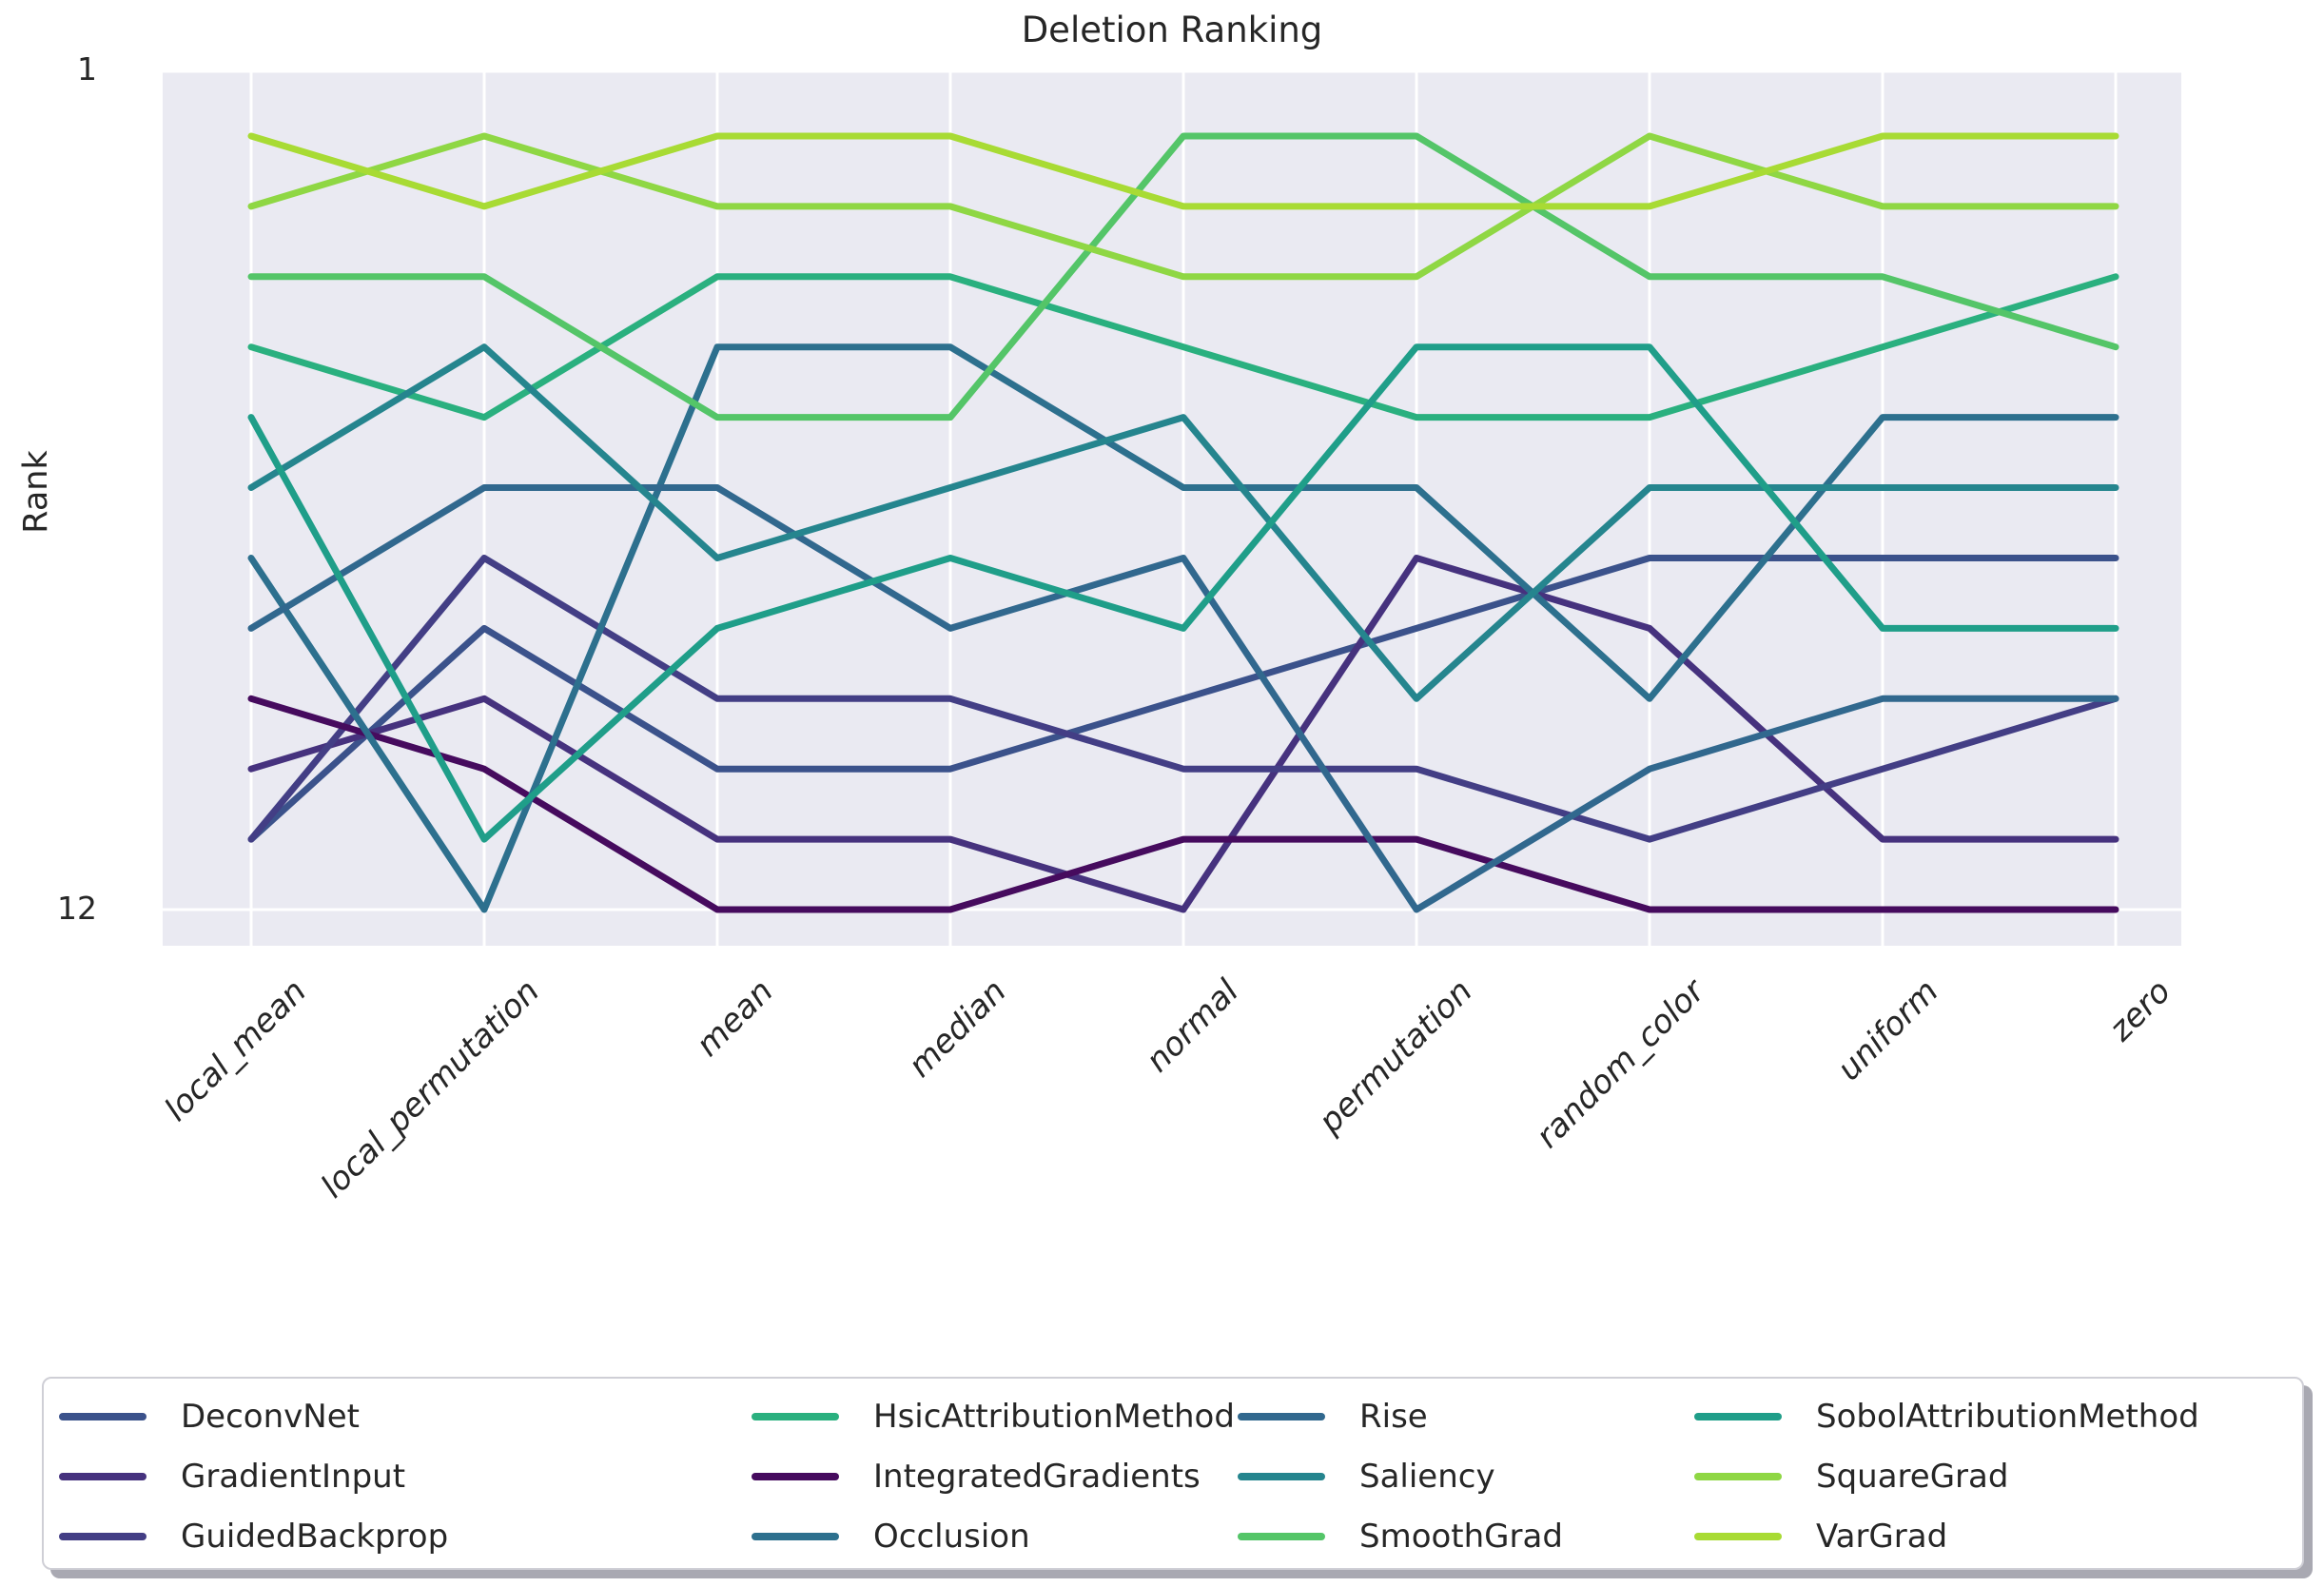 This screenshot has height=1587, width=2324. What do you see at coordinates (1037, 1476) in the screenshot?
I see `legend-label-IntegratedGradients: IntegratedGradients` at bounding box center [1037, 1476].